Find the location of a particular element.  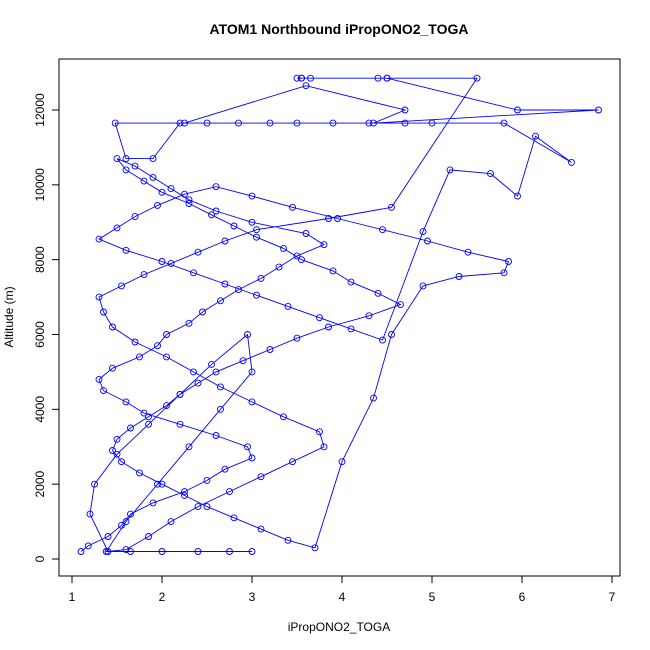

y-tick-label: 8000 is located at coordinates (40, 259).